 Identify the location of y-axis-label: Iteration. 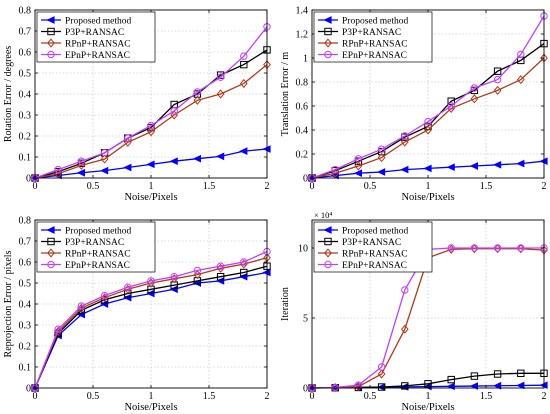
(285, 304).